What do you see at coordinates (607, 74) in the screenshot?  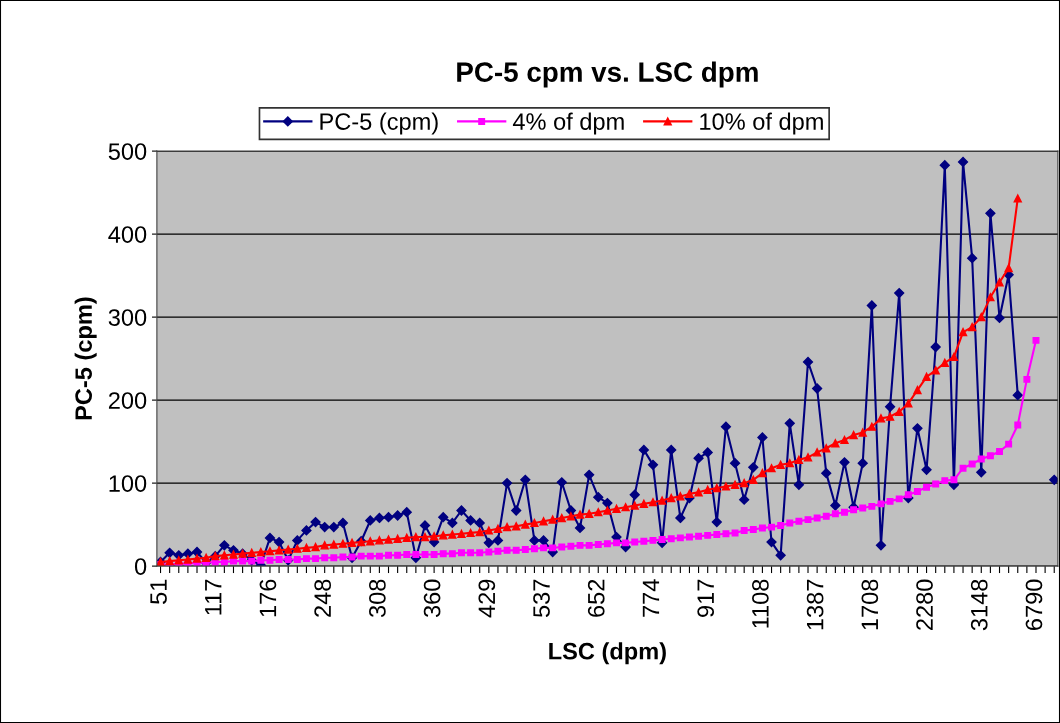 I see `chart-title: PC-5 cpm vs. LSC dpm` at bounding box center [607, 74].